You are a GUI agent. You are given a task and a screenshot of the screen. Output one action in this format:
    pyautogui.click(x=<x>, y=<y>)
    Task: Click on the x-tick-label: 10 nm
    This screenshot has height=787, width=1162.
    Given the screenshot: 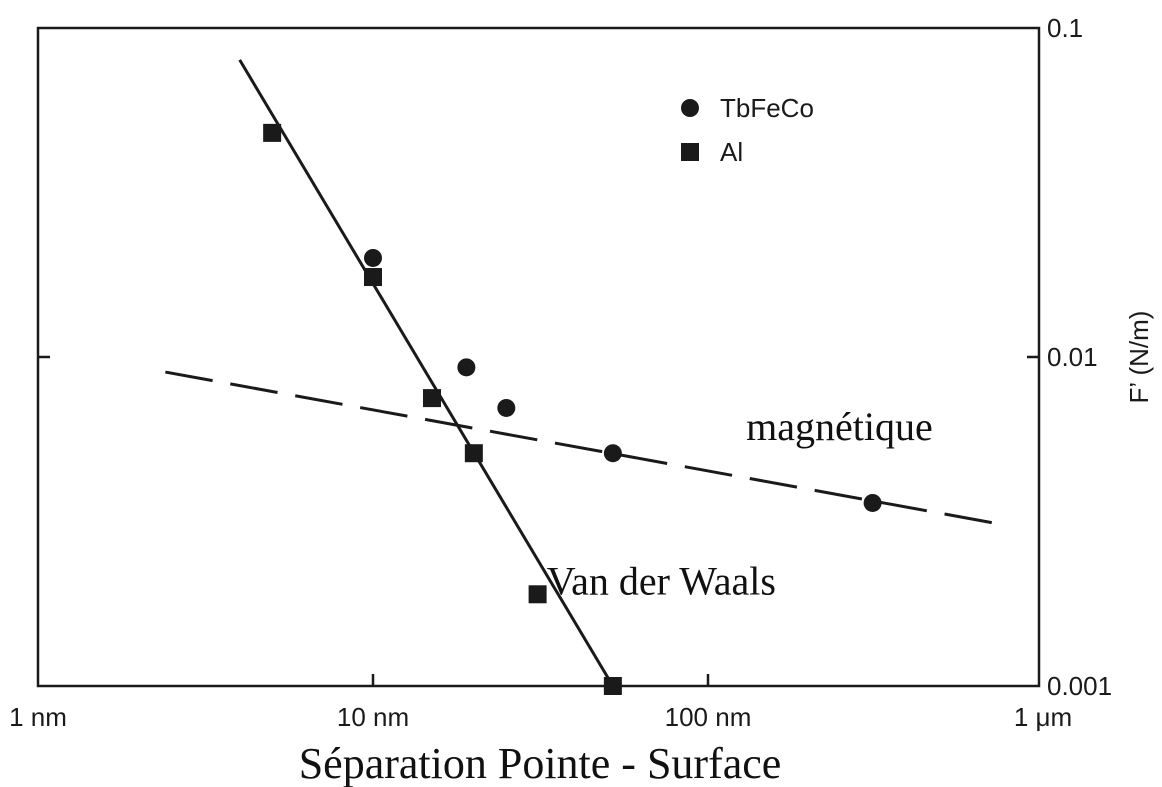 What is the action you would take?
    pyautogui.click(x=373, y=717)
    